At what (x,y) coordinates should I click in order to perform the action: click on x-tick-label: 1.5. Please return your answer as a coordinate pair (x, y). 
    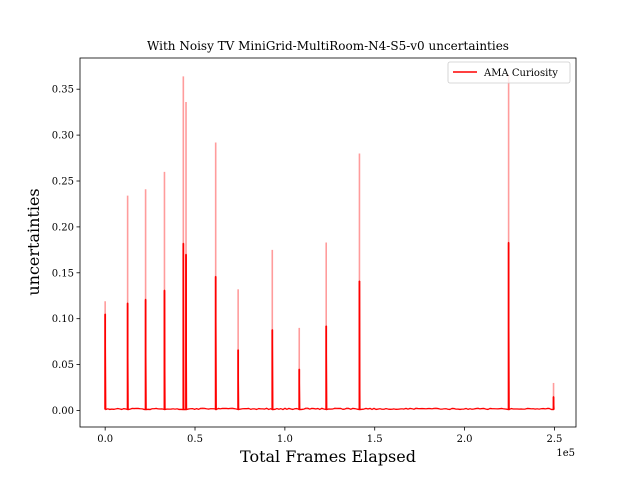
    Looking at the image, I should click on (375, 439).